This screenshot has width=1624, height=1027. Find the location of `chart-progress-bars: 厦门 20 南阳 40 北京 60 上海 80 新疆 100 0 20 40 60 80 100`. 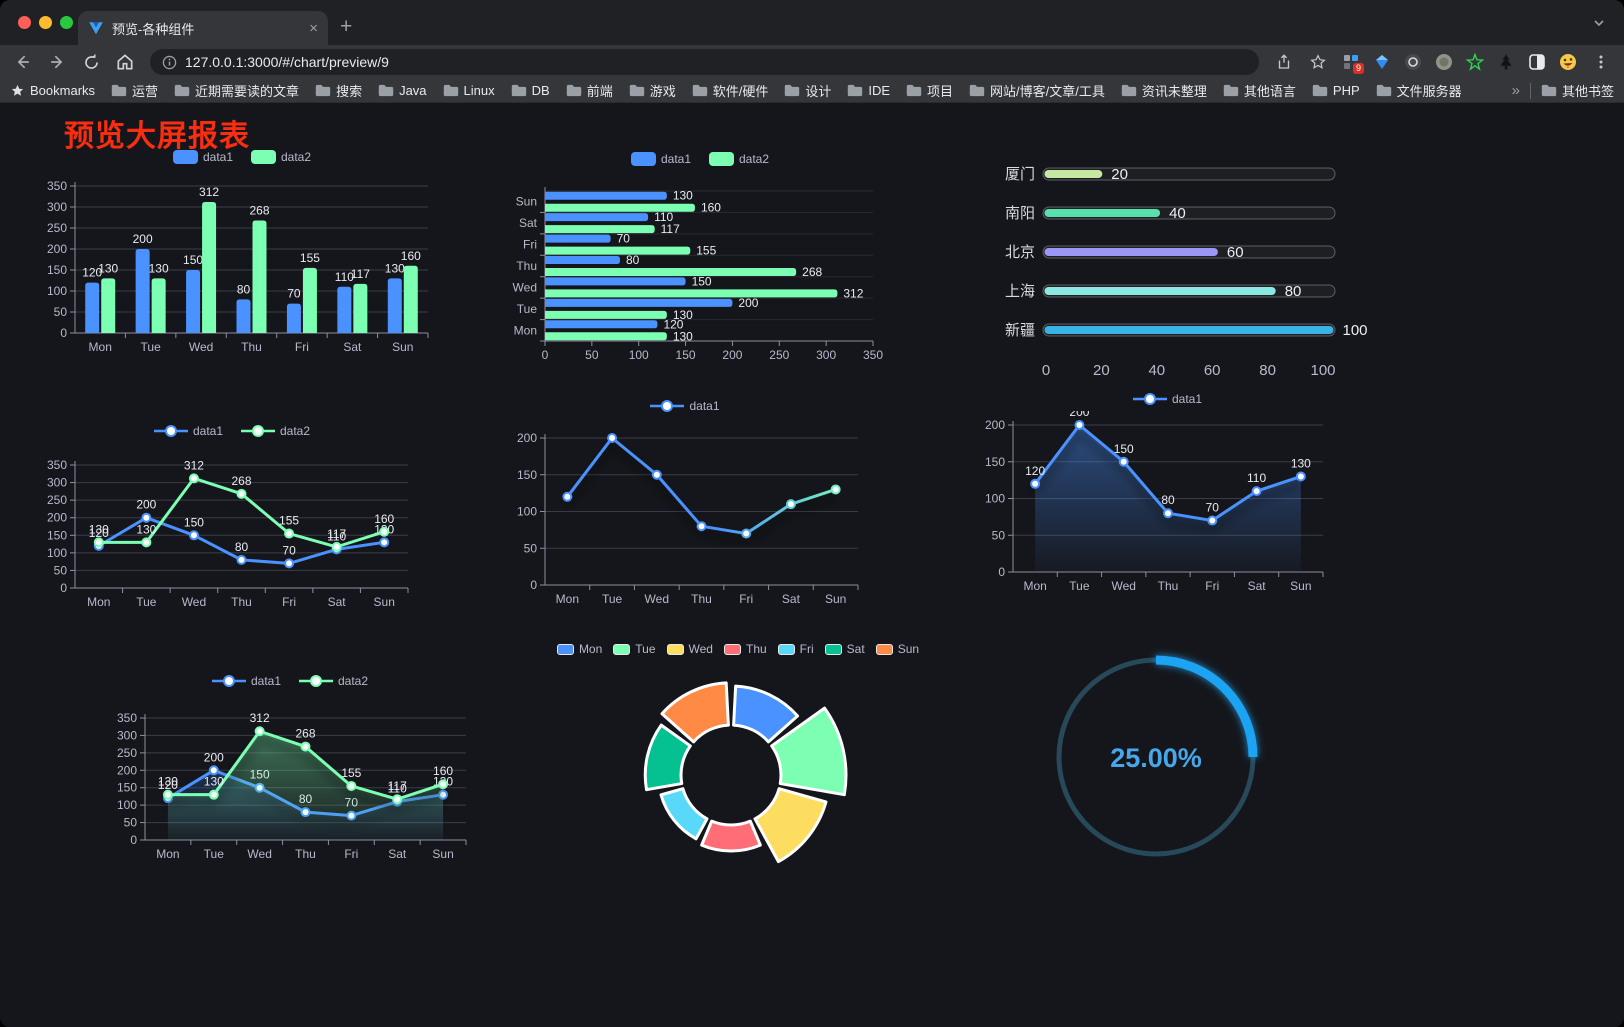

chart-progress-bars: 厦门 20 南阳 40 北京 60 上海 80 新疆 100 0 20 40 60 80 100 is located at coordinates (1185, 270).